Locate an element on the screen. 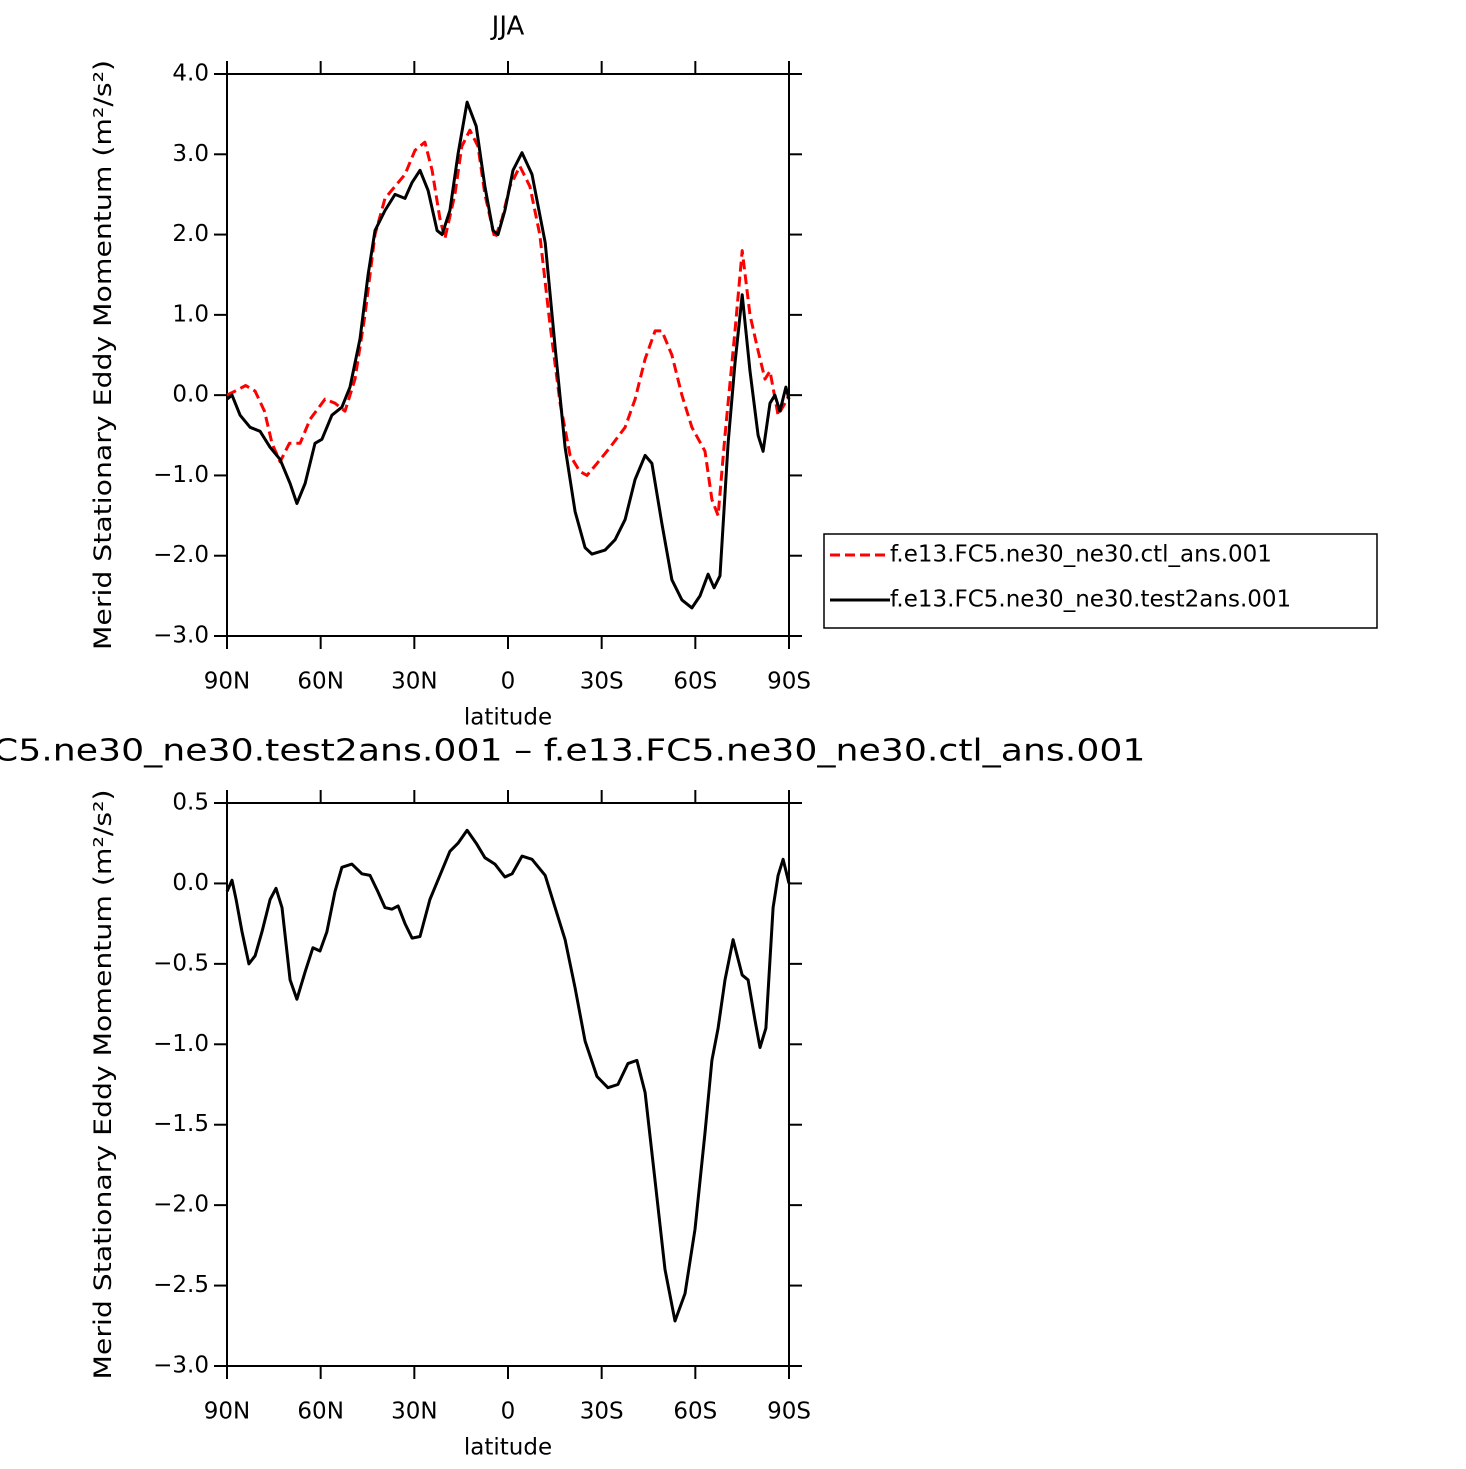 The image size is (1466, 1469). y-tick-label: −0.5 is located at coordinates (181, 963).